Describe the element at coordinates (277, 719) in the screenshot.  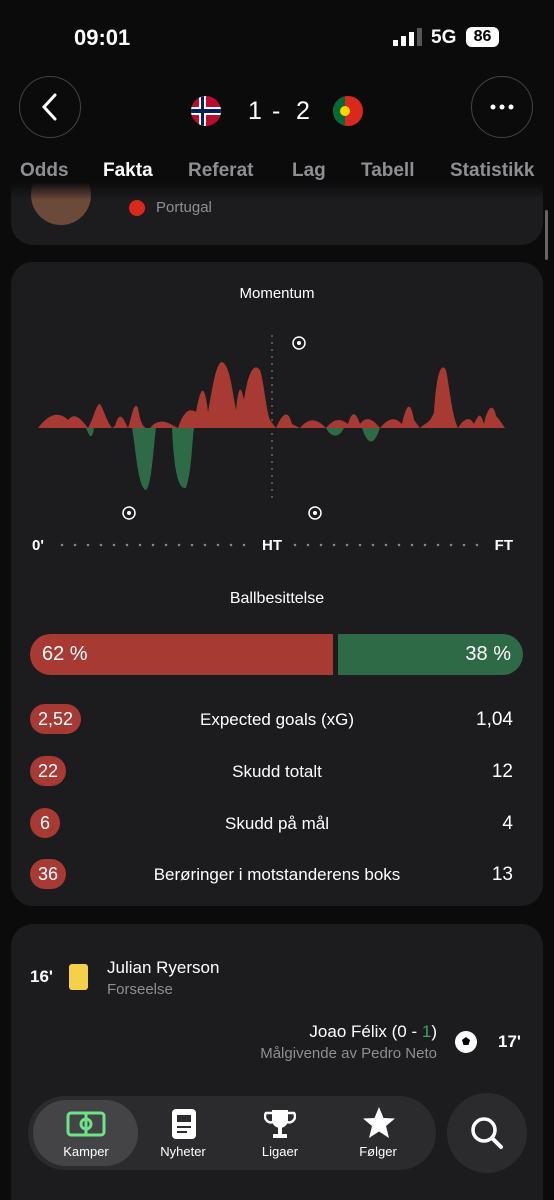
I see `stat-label: Expected goals (xG)` at that location.